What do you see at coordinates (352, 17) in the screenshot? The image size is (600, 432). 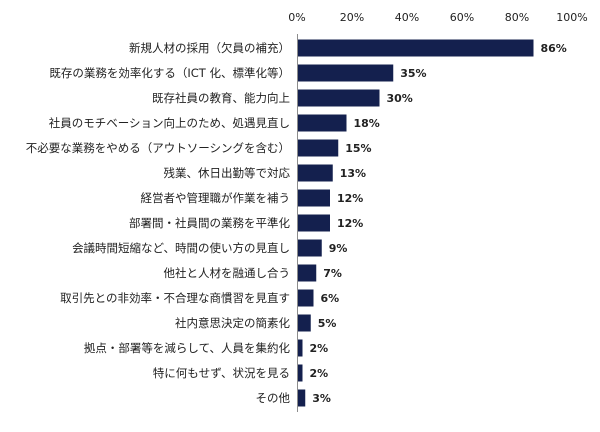 I see `x-tick-label: 20%` at bounding box center [352, 17].